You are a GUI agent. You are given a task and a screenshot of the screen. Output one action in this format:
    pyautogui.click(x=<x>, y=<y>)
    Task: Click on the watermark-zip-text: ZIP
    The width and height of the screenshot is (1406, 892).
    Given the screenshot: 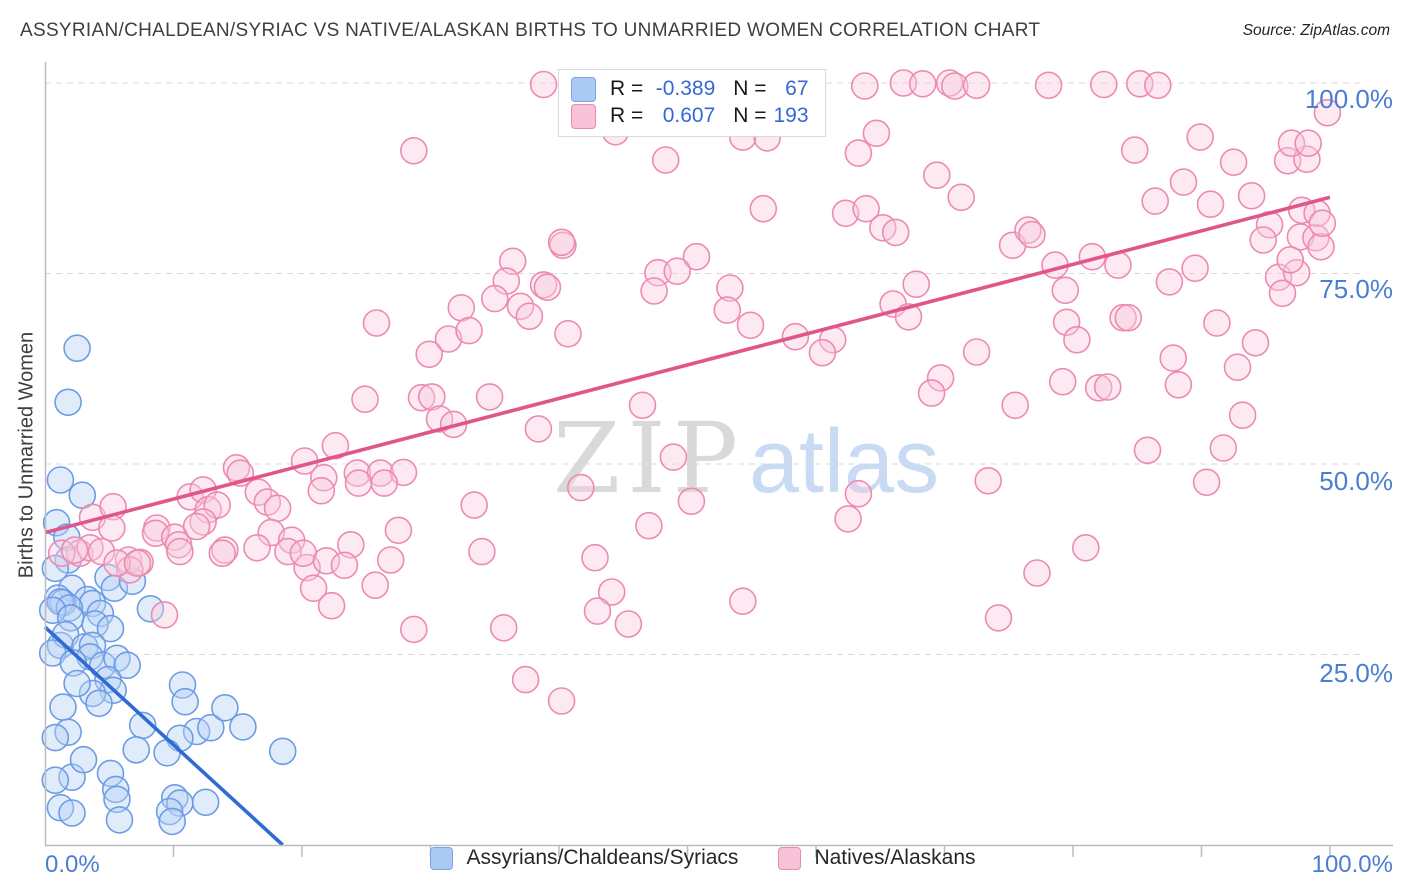 What is the action you would take?
    pyautogui.click(x=649, y=458)
    